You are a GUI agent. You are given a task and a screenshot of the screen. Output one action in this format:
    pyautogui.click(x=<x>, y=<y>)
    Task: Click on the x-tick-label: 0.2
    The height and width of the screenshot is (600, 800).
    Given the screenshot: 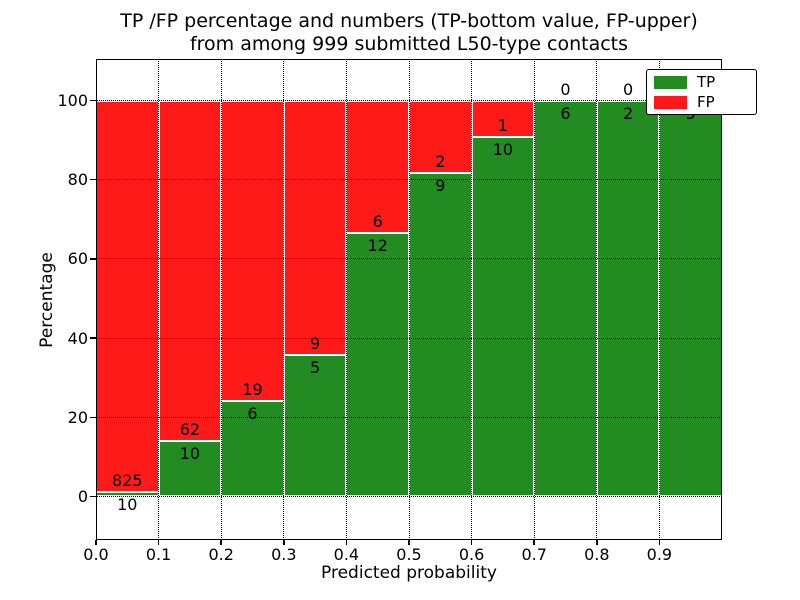 What is the action you would take?
    pyautogui.click(x=221, y=554)
    